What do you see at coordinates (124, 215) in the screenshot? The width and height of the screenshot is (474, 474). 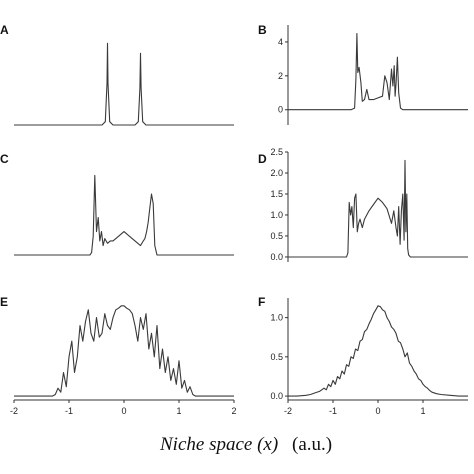 I see `series-line-c` at bounding box center [124, 215].